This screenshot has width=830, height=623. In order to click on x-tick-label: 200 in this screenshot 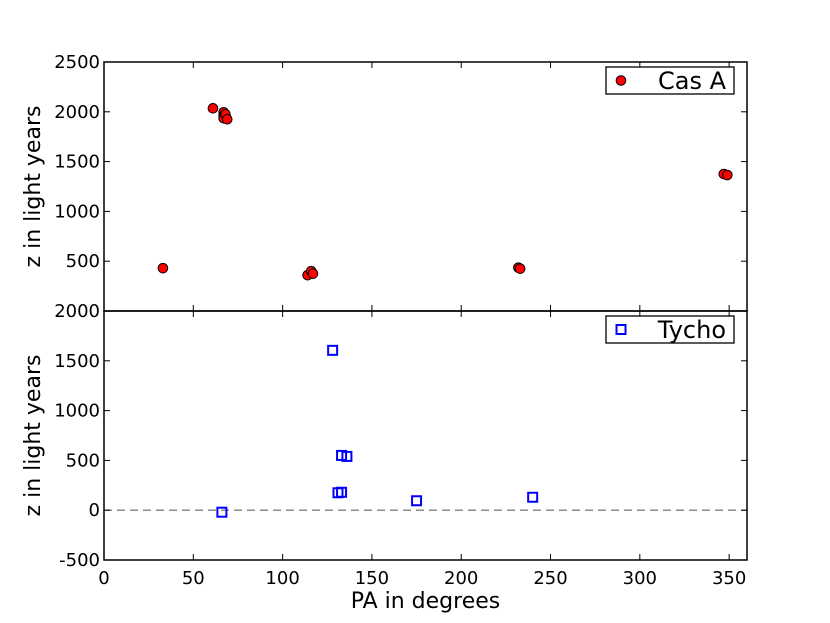, I will do `click(461, 578)`.